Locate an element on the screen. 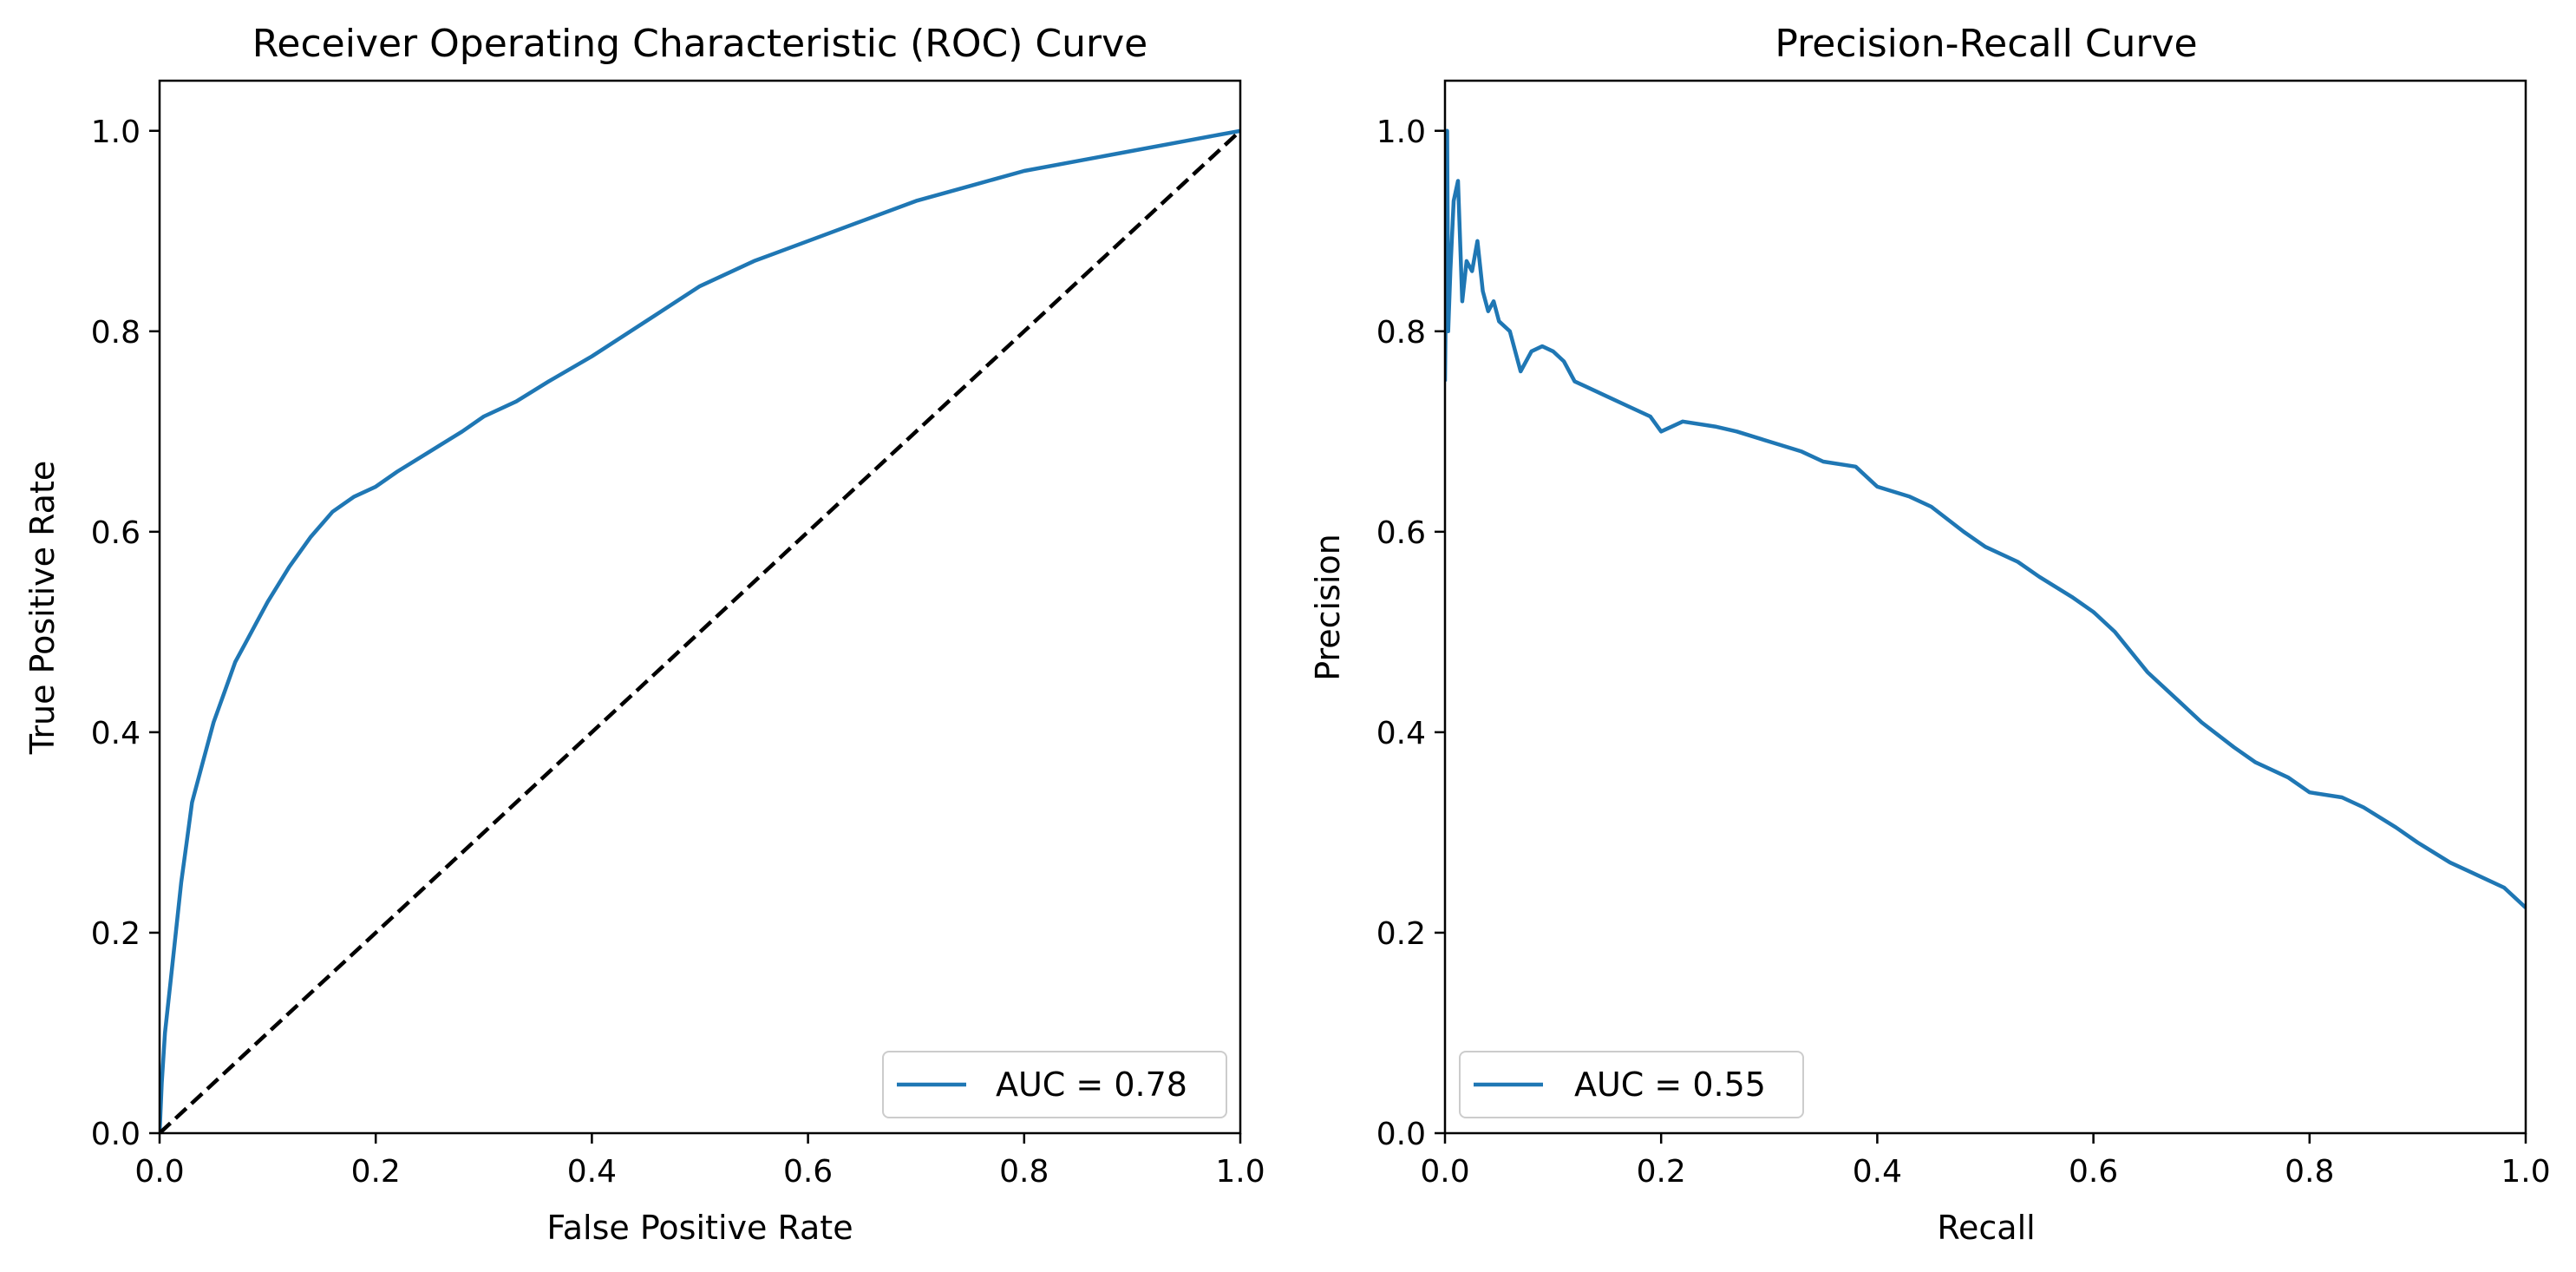  roc-xtick-label: 1.0 is located at coordinates (1240, 1172).